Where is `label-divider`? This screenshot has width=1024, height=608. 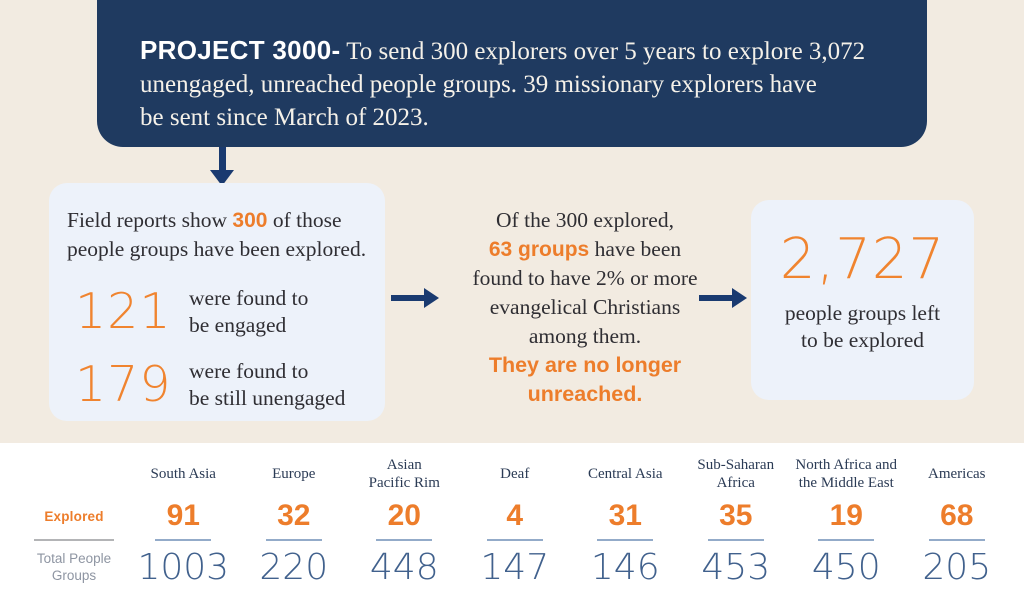 label-divider is located at coordinates (74, 540).